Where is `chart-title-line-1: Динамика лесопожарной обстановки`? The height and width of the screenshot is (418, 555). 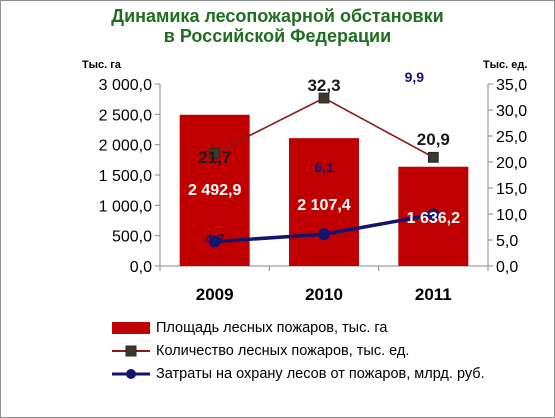 chart-title-line-1: Динамика лесопожарной обстановки is located at coordinates (277, 16).